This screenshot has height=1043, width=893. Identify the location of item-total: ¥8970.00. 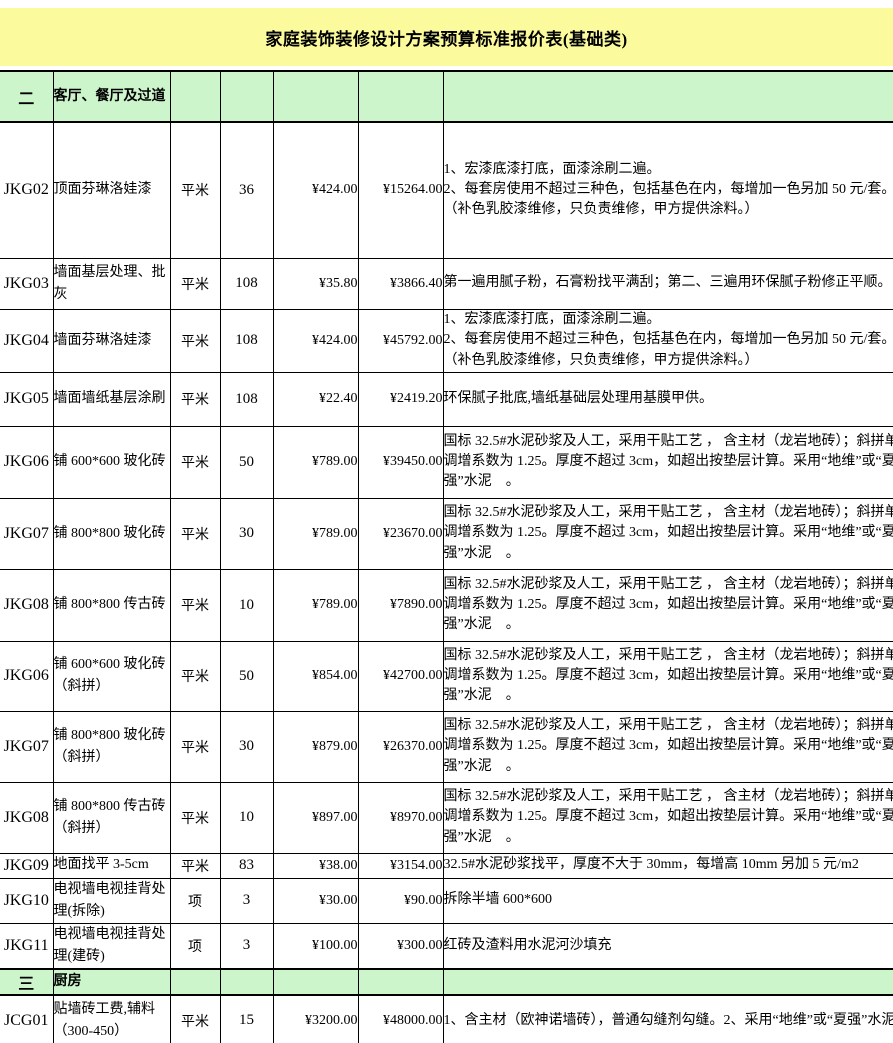
(400, 817).